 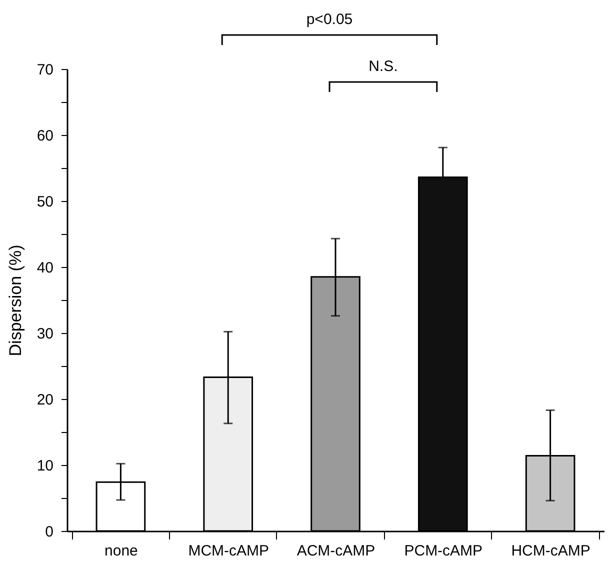 I want to click on x-tick-label: PCM-cAMP, so click(x=443, y=551).